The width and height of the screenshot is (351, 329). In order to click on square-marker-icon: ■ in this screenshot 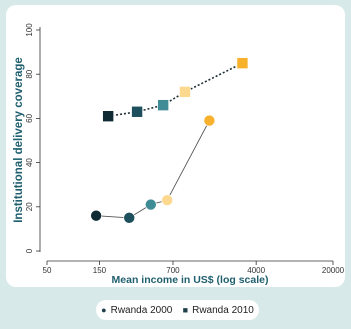, I will do `click(185, 310)`.